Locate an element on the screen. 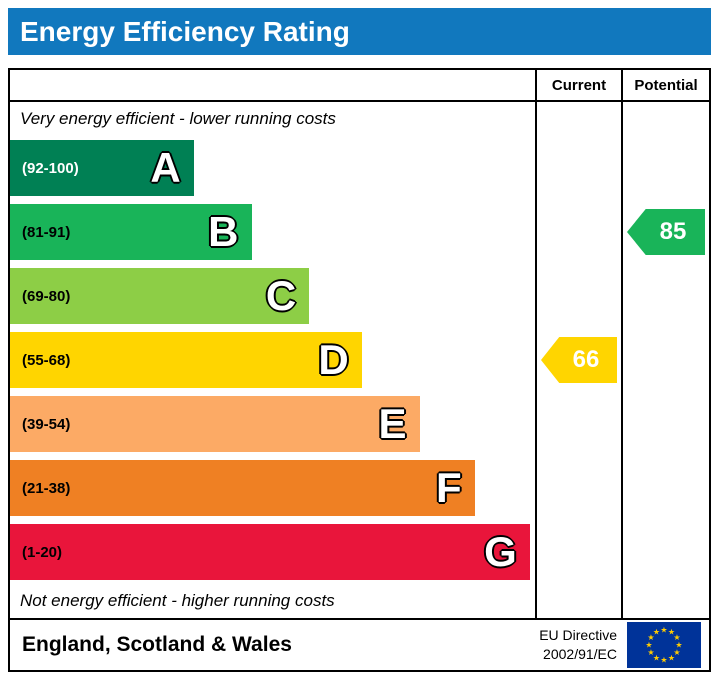 Image resolution: width=719 pixels, height=676 pixels. band-bar-a: (92-100) A is located at coordinates (102, 168).